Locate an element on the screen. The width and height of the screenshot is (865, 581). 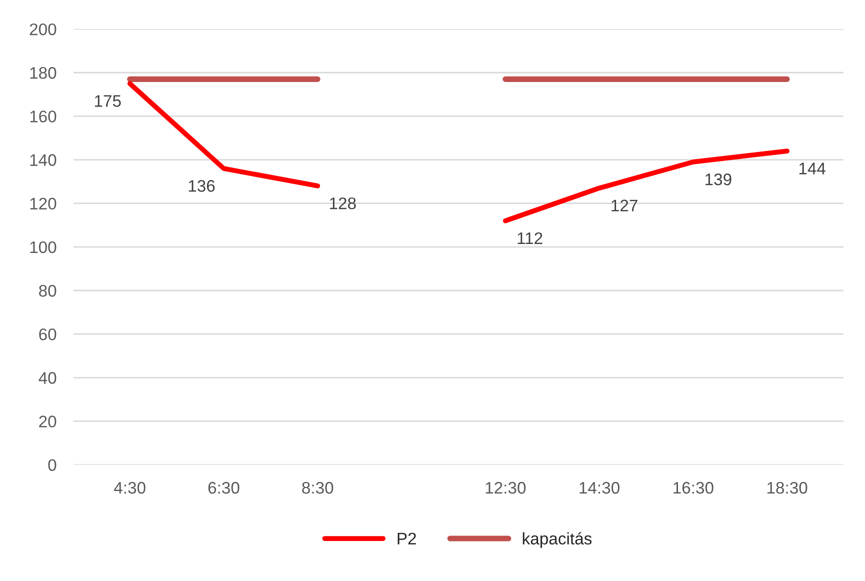
legend-label: kapacitás is located at coordinates (557, 540).